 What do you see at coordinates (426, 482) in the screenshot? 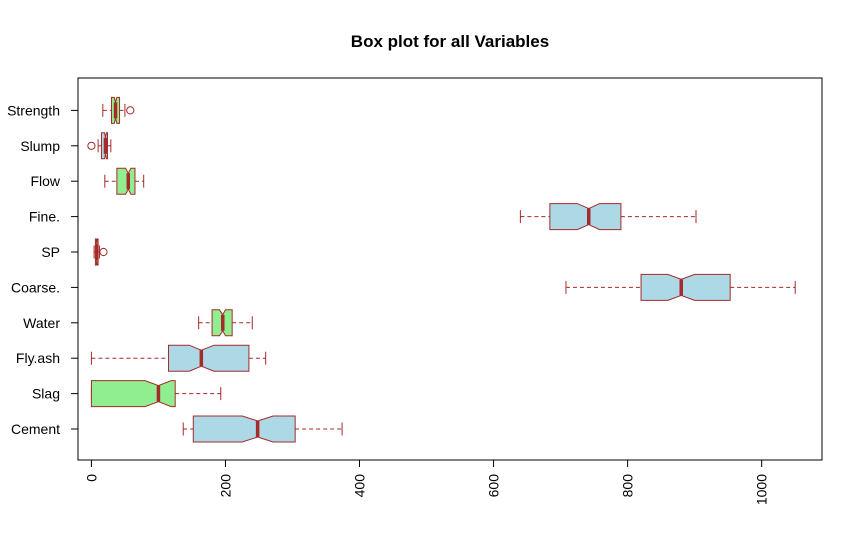
I see `x-axis: 0 200 400 600 800 1000` at bounding box center [426, 482].